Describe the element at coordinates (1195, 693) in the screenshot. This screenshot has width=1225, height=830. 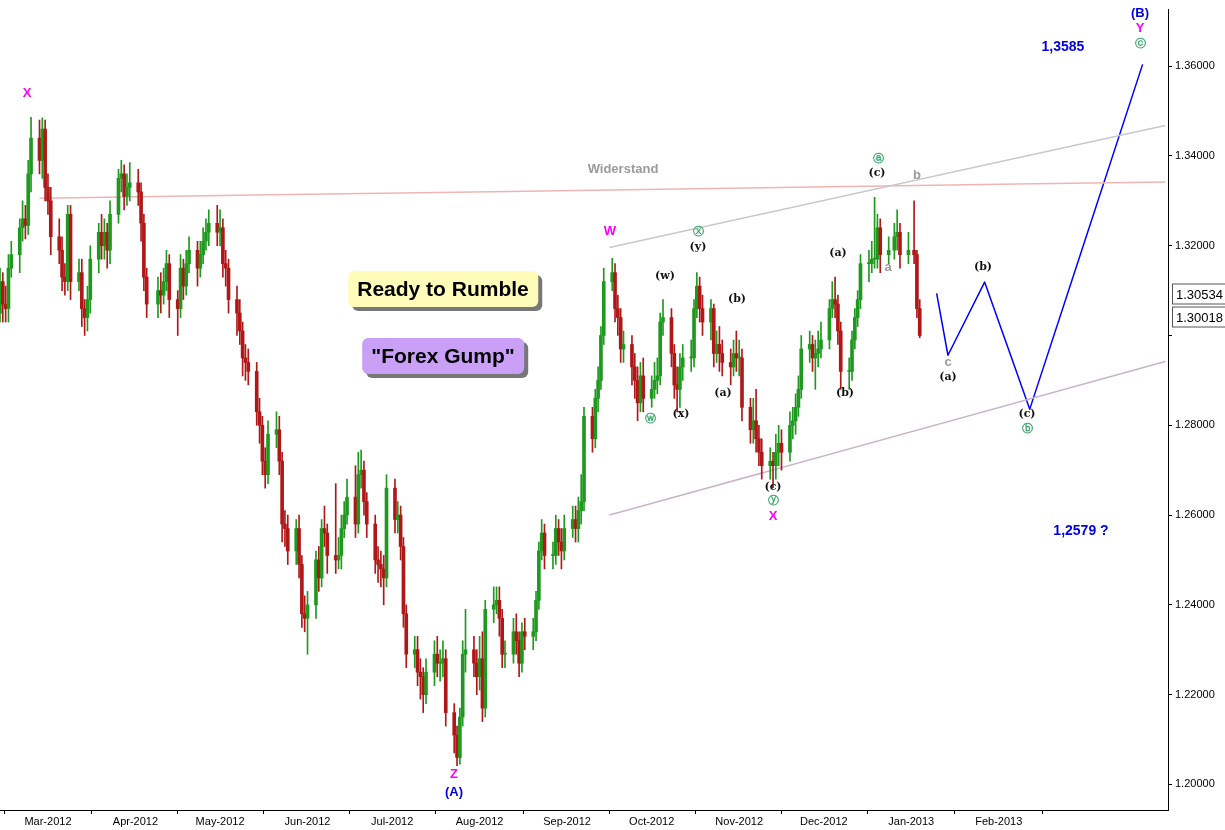
I see `y-tick-label: 1.22000` at that location.